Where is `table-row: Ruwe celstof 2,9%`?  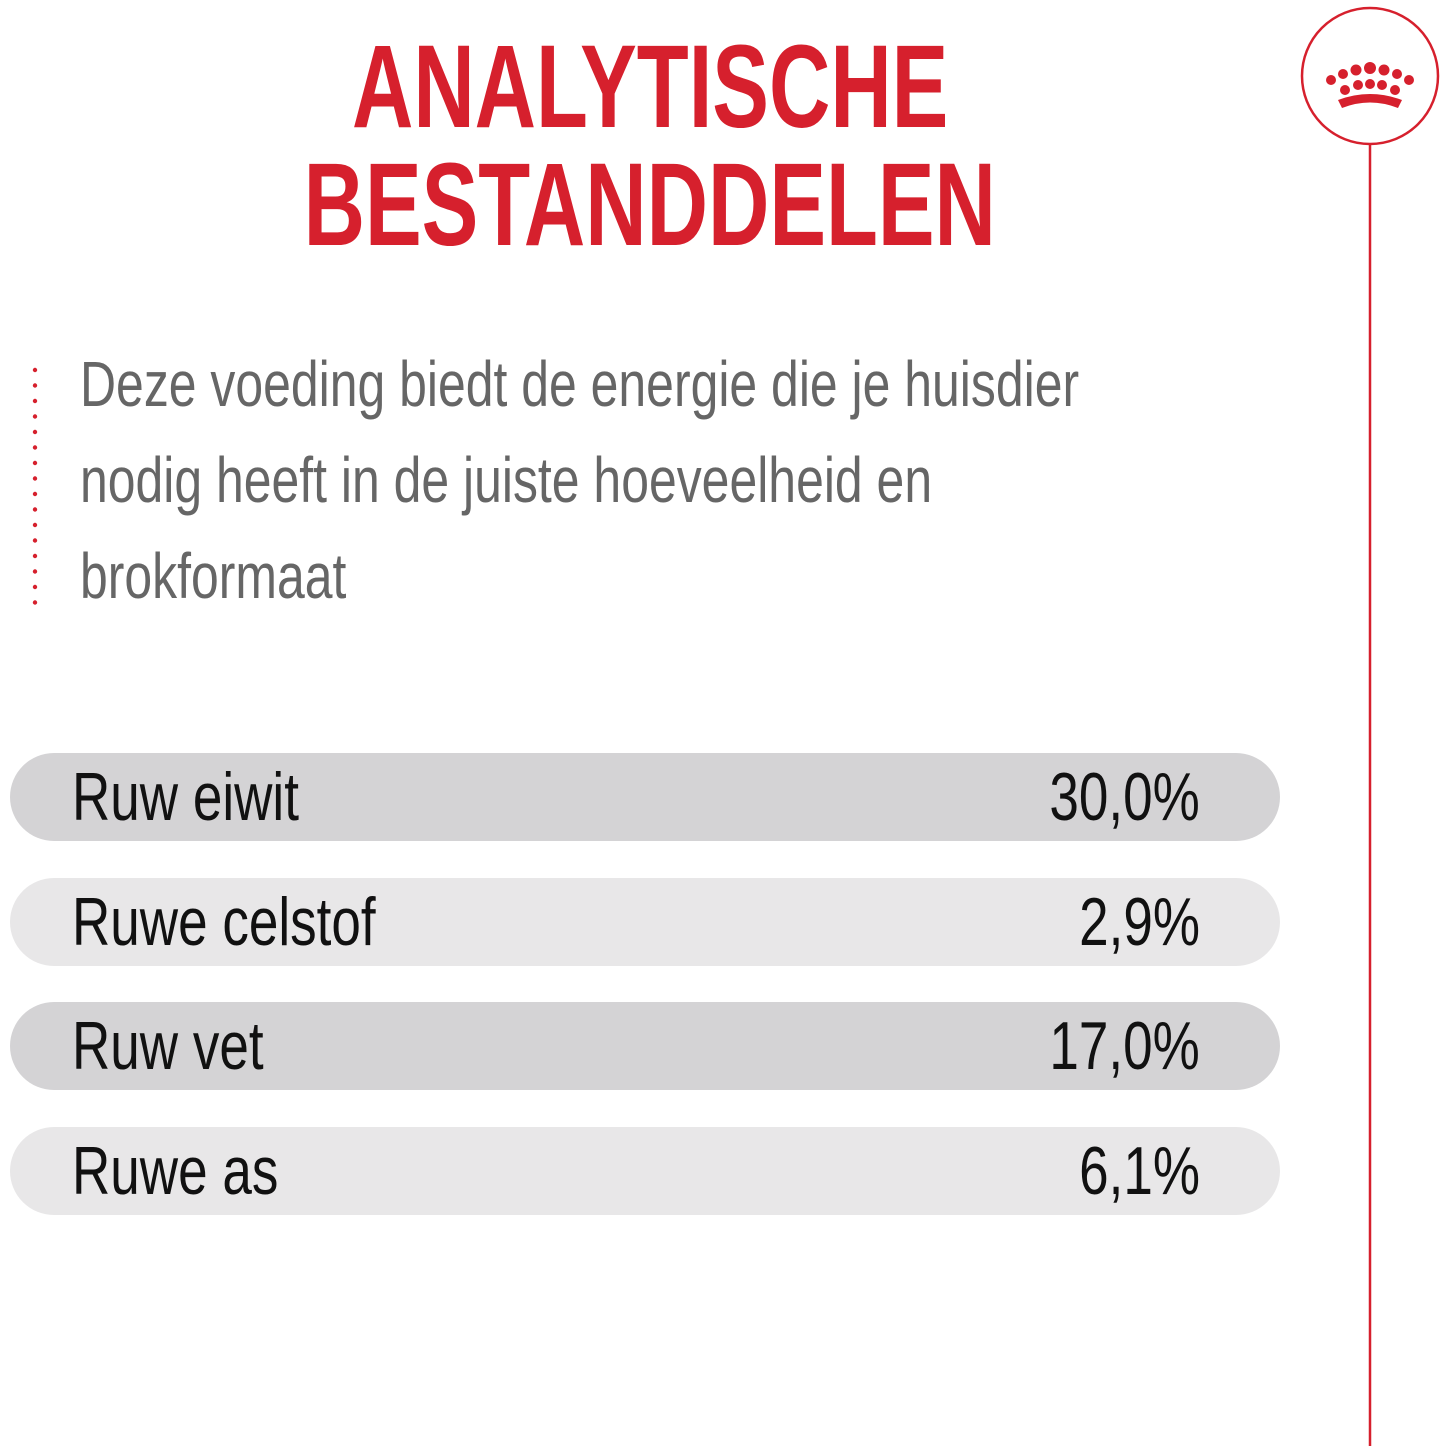
table-row: Ruwe celstof 2,9% is located at coordinates (645, 922).